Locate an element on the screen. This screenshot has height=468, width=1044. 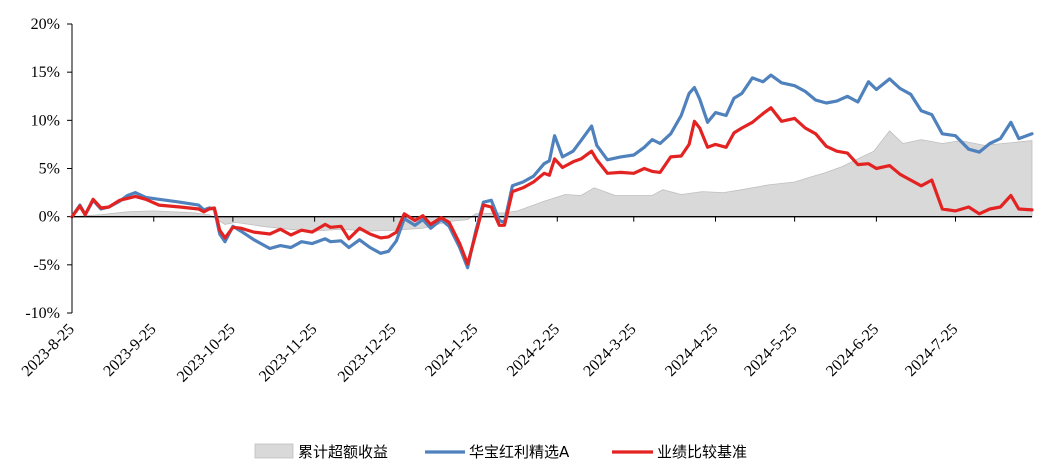
x-tick-label: 2023-10-25 is located at coordinates (206, 353).